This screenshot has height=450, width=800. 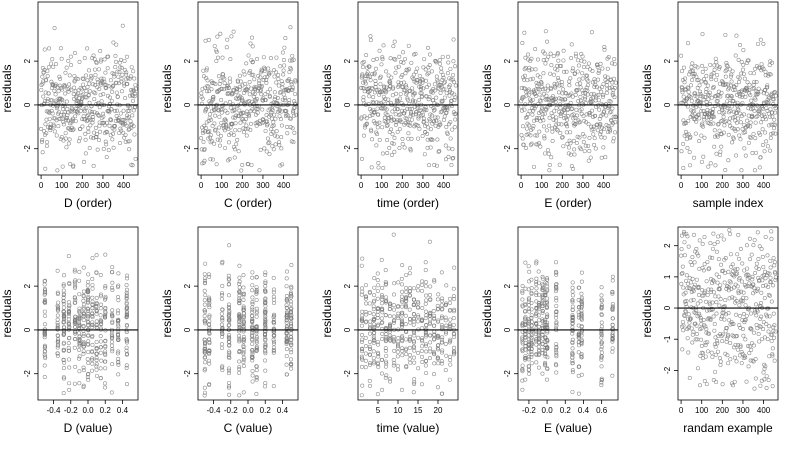 What do you see at coordinates (444, 185) in the screenshot?
I see `x-tick-label: 400` at bounding box center [444, 185].